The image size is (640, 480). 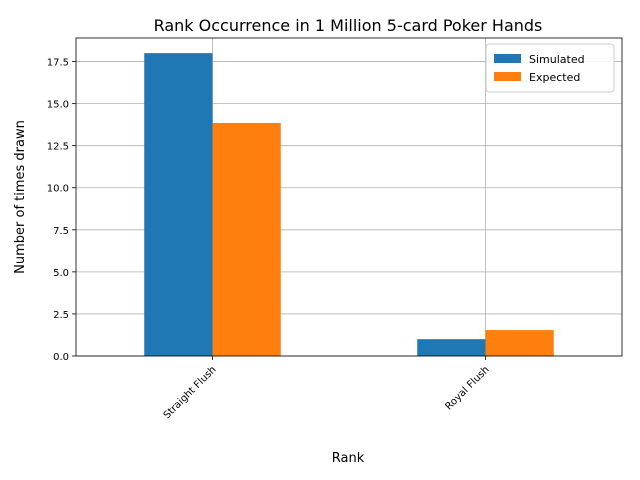 I want to click on bar-simulated-straight-flush, so click(x=178, y=205).